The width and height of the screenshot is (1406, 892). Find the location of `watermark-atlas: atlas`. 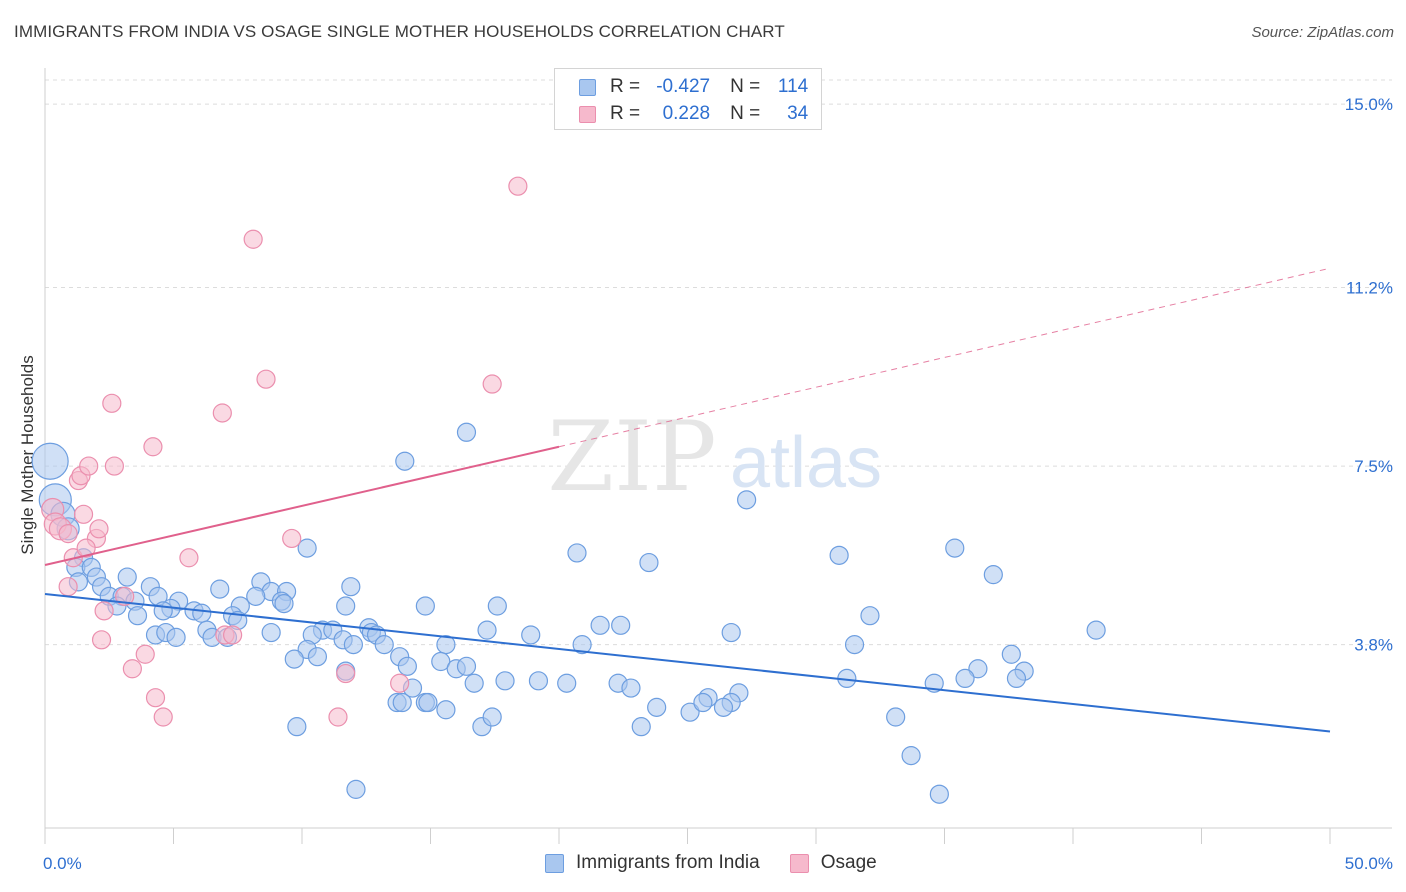

watermark-atlas: atlas is located at coordinates (806, 463).